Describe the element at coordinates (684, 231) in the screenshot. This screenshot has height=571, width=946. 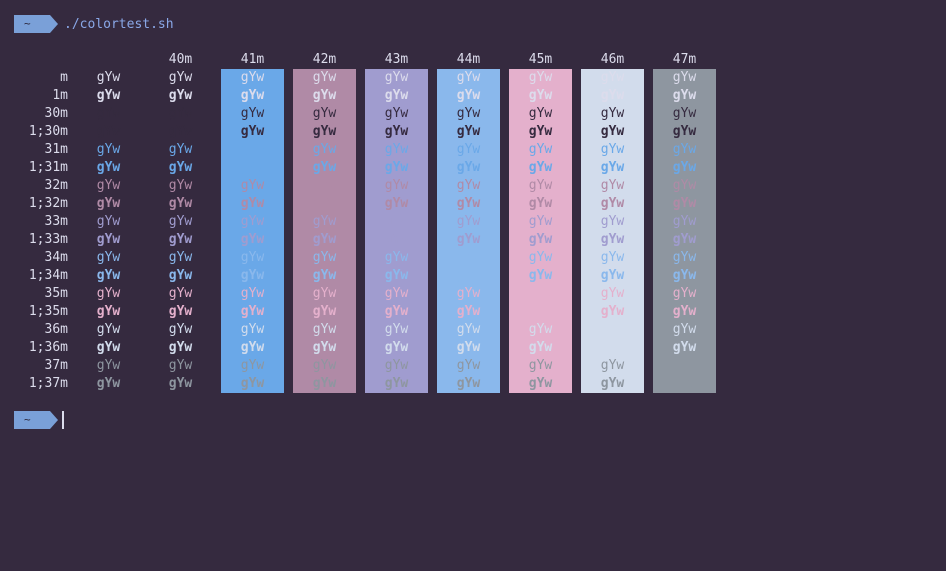
I see `bg-column-47m` at that location.